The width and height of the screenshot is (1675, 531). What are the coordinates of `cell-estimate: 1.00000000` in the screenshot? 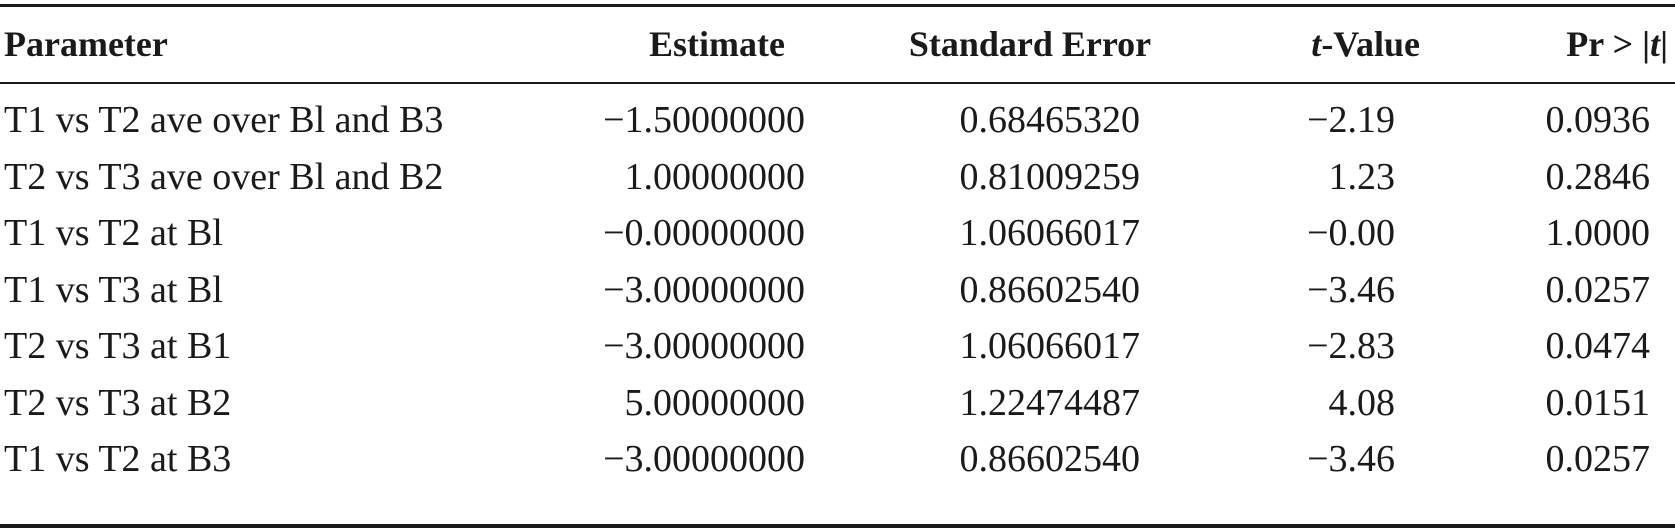 It's located at (715, 176).